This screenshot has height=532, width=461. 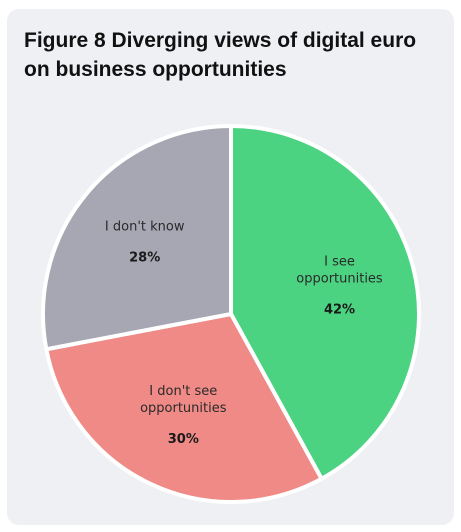 I want to click on slice-value-i-dont-see-opportunities: 30%, so click(x=183, y=439).